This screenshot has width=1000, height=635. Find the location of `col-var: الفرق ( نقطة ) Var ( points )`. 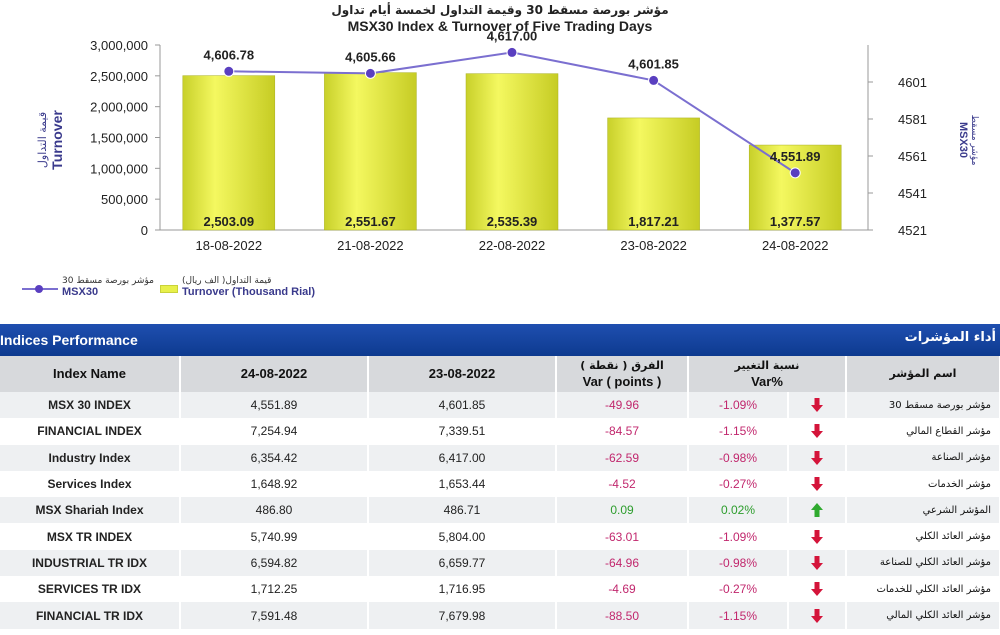

col-var: الفرق ( نقطة ) Var ( points ) is located at coordinates (622, 374).